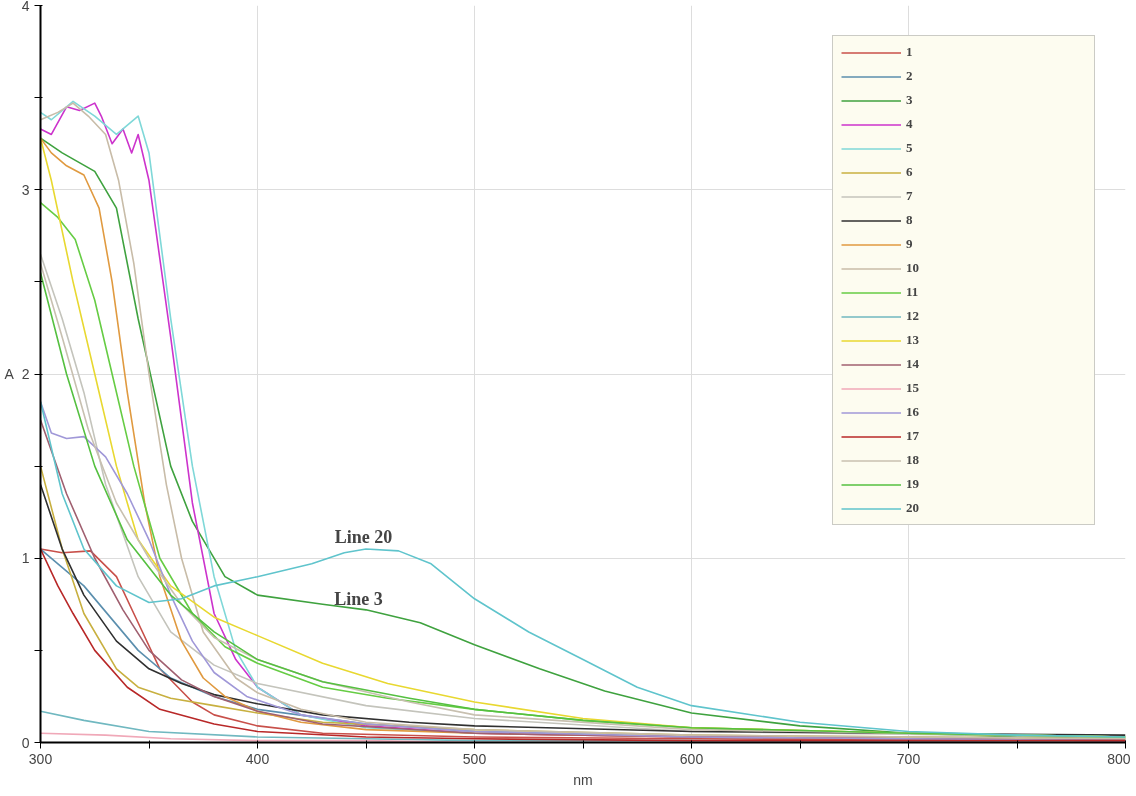 Image resolution: width=1136 pixels, height=796 pixels. What do you see at coordinates (25, 558) in the screenshot?
I see `y-tick-label: 1` at bounding box center [25, 558].